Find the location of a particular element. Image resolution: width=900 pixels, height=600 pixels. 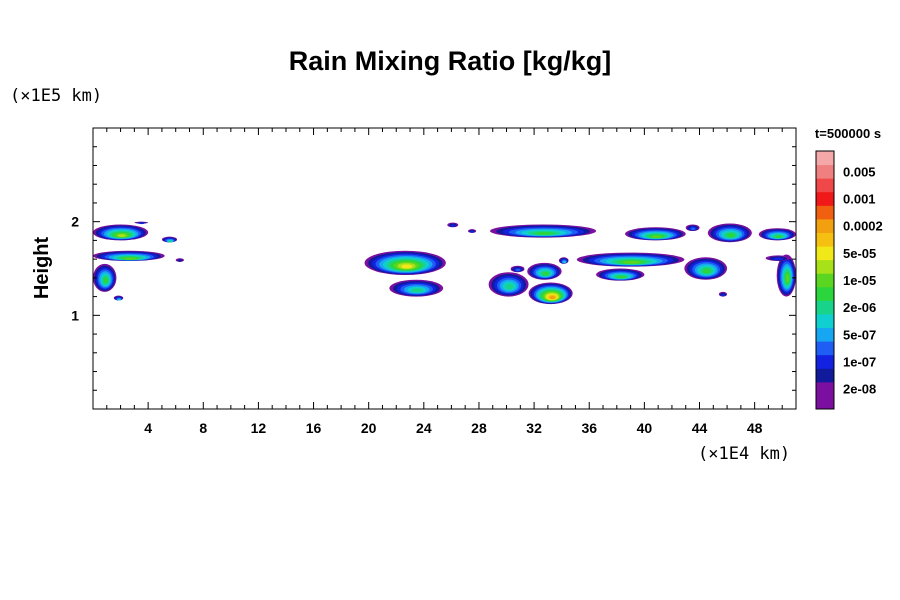

colorbar-label: 5e-07 is located at coordinates (859, 334).